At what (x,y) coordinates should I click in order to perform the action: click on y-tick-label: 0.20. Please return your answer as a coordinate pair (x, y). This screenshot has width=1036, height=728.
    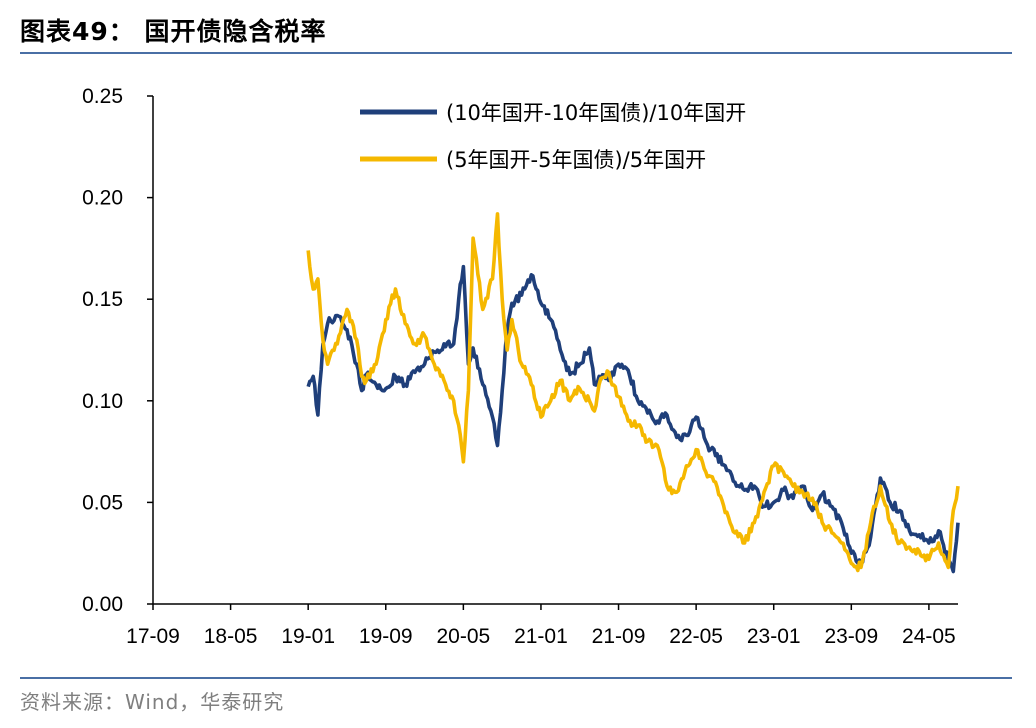
    Looking at the image, I should click on (102, 198).